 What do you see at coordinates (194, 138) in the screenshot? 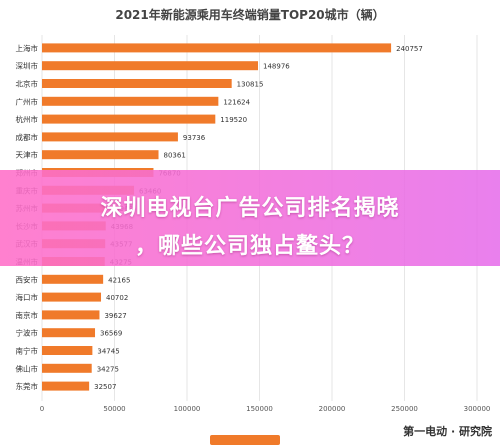
I see `value-label: 93736` at bounding box center [194, 138].